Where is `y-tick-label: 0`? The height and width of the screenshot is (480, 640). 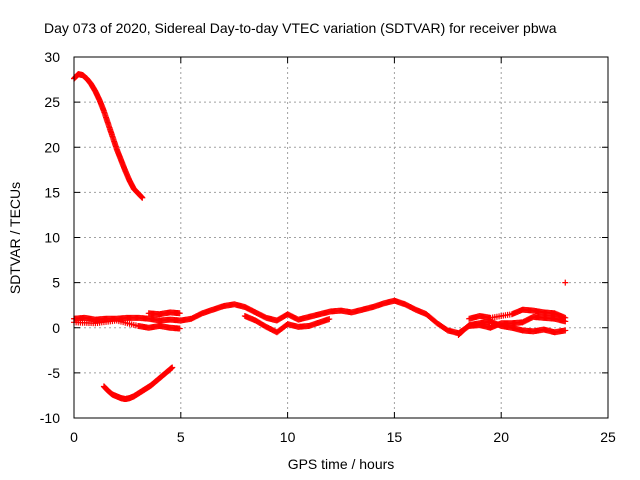 y-tick-label: 0 is located at coordinates (56, 328).